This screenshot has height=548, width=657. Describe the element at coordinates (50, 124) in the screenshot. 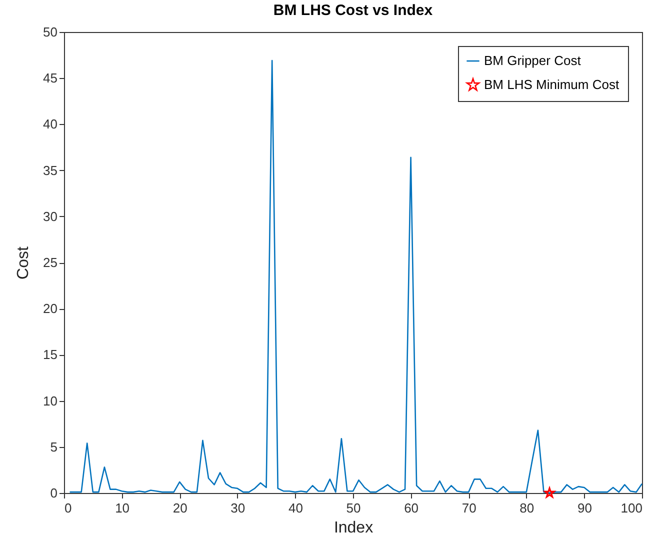

I see `y-tick-label: 40` at that location.